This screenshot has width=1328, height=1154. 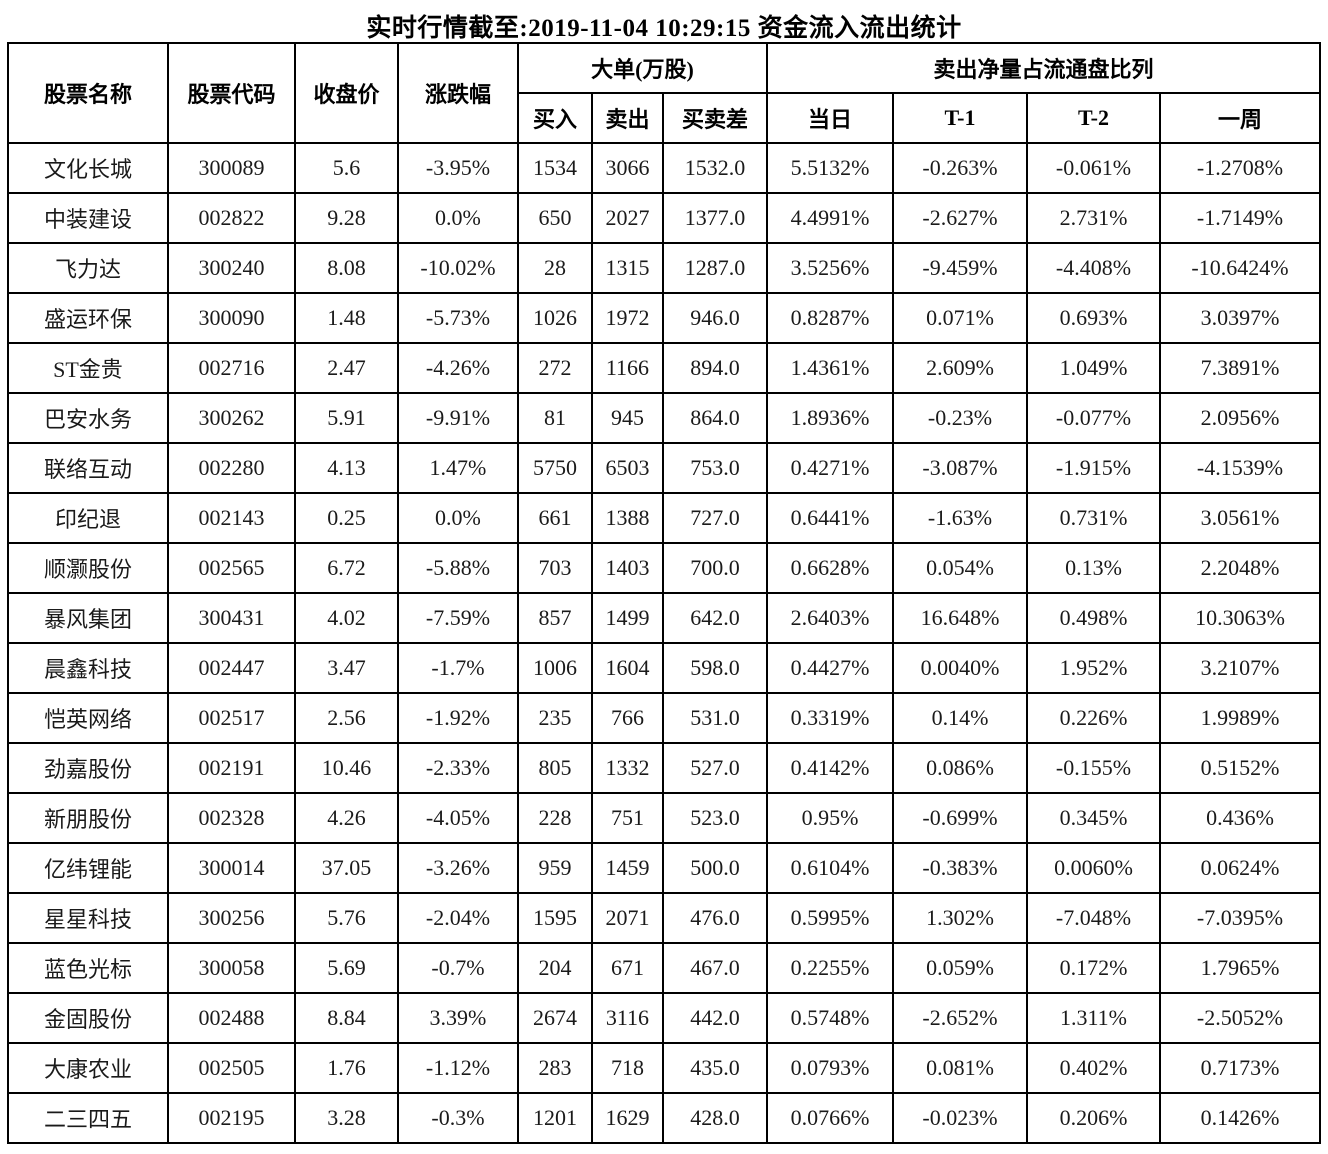 I want to click on buy-sell-diff-cell: 442.0, so click(x=715, y=1018).